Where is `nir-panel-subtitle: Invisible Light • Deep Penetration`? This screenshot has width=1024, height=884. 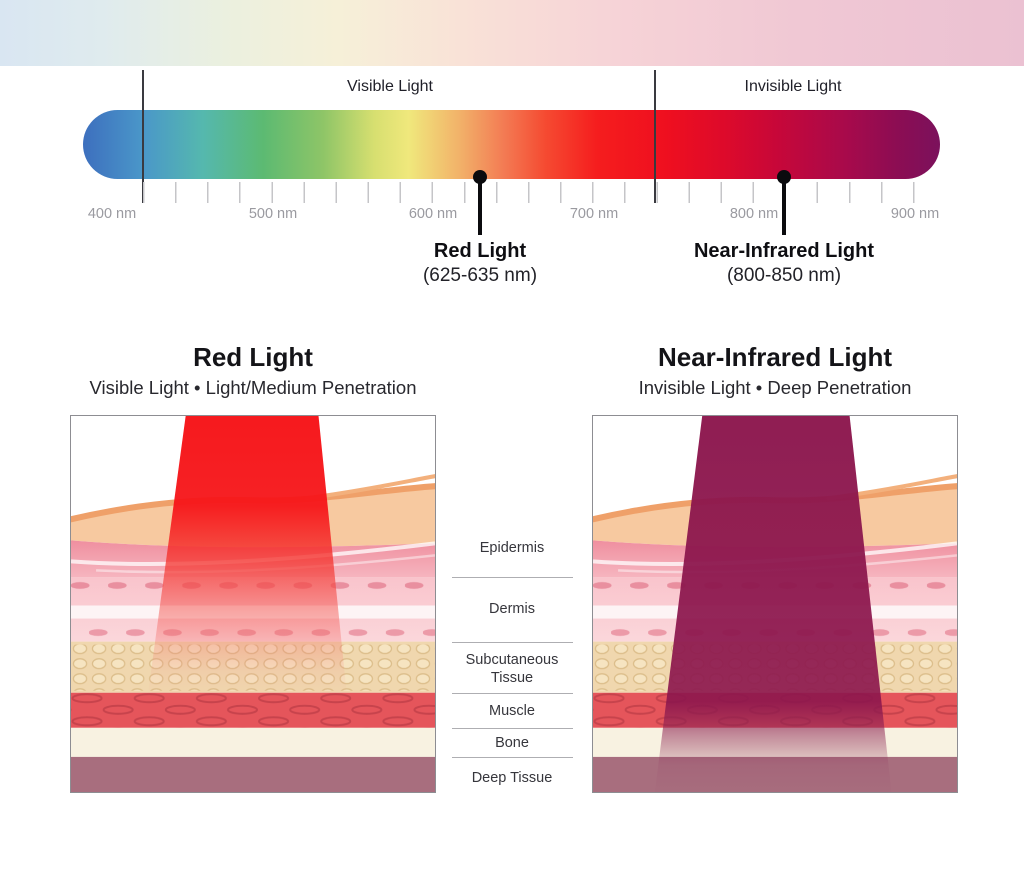 nir-panel-subtitle: Invisible Light • Deep Penetration is located at coordinates (775, 387).